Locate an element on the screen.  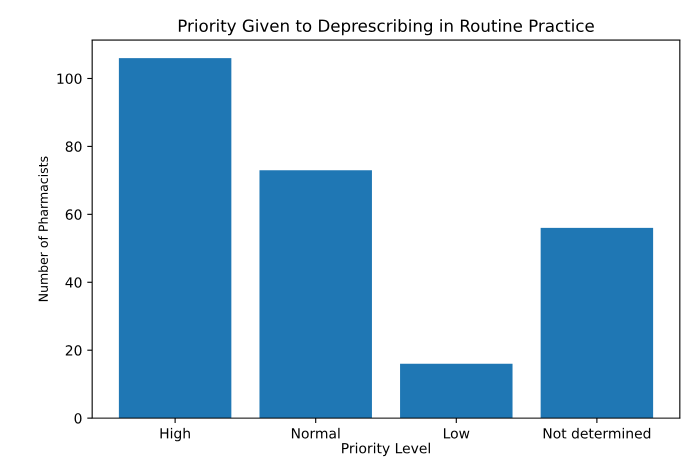
x-tick-label: Not determined is located at coordinates (597, 433).